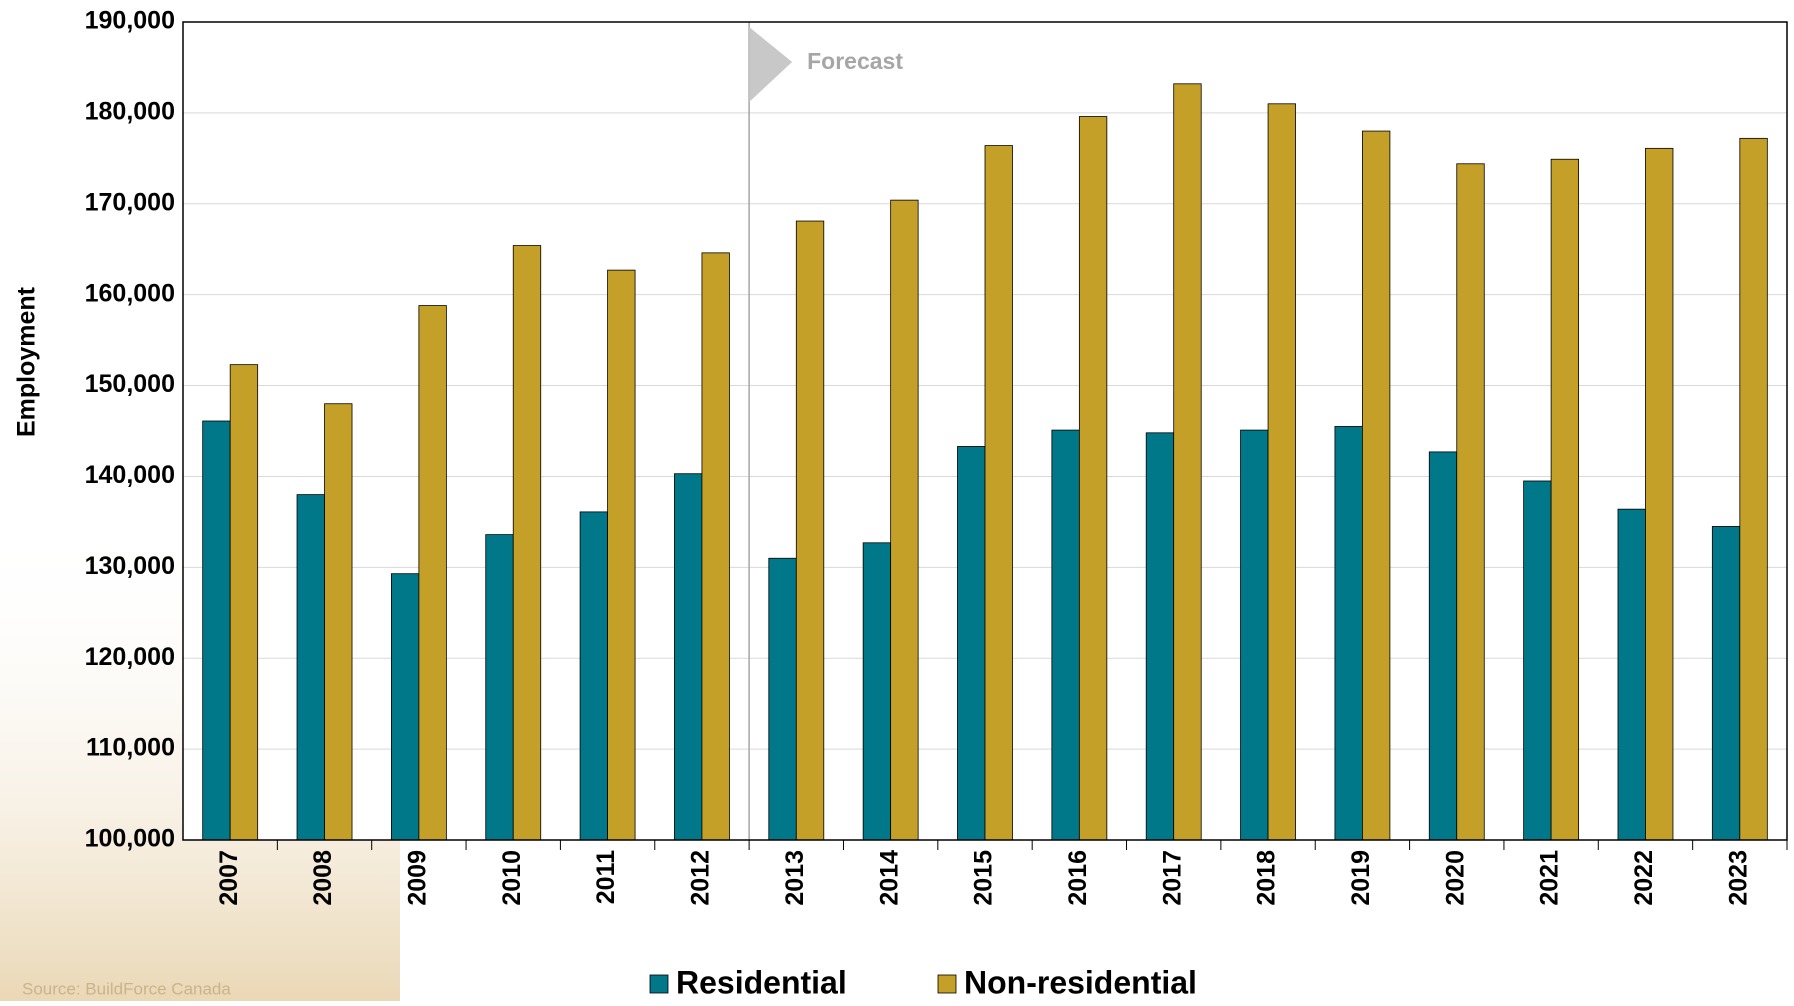  Describe the element at coordinates (130, 111) in the screenshot. I see `y-tick-label: 180,000` at that location.